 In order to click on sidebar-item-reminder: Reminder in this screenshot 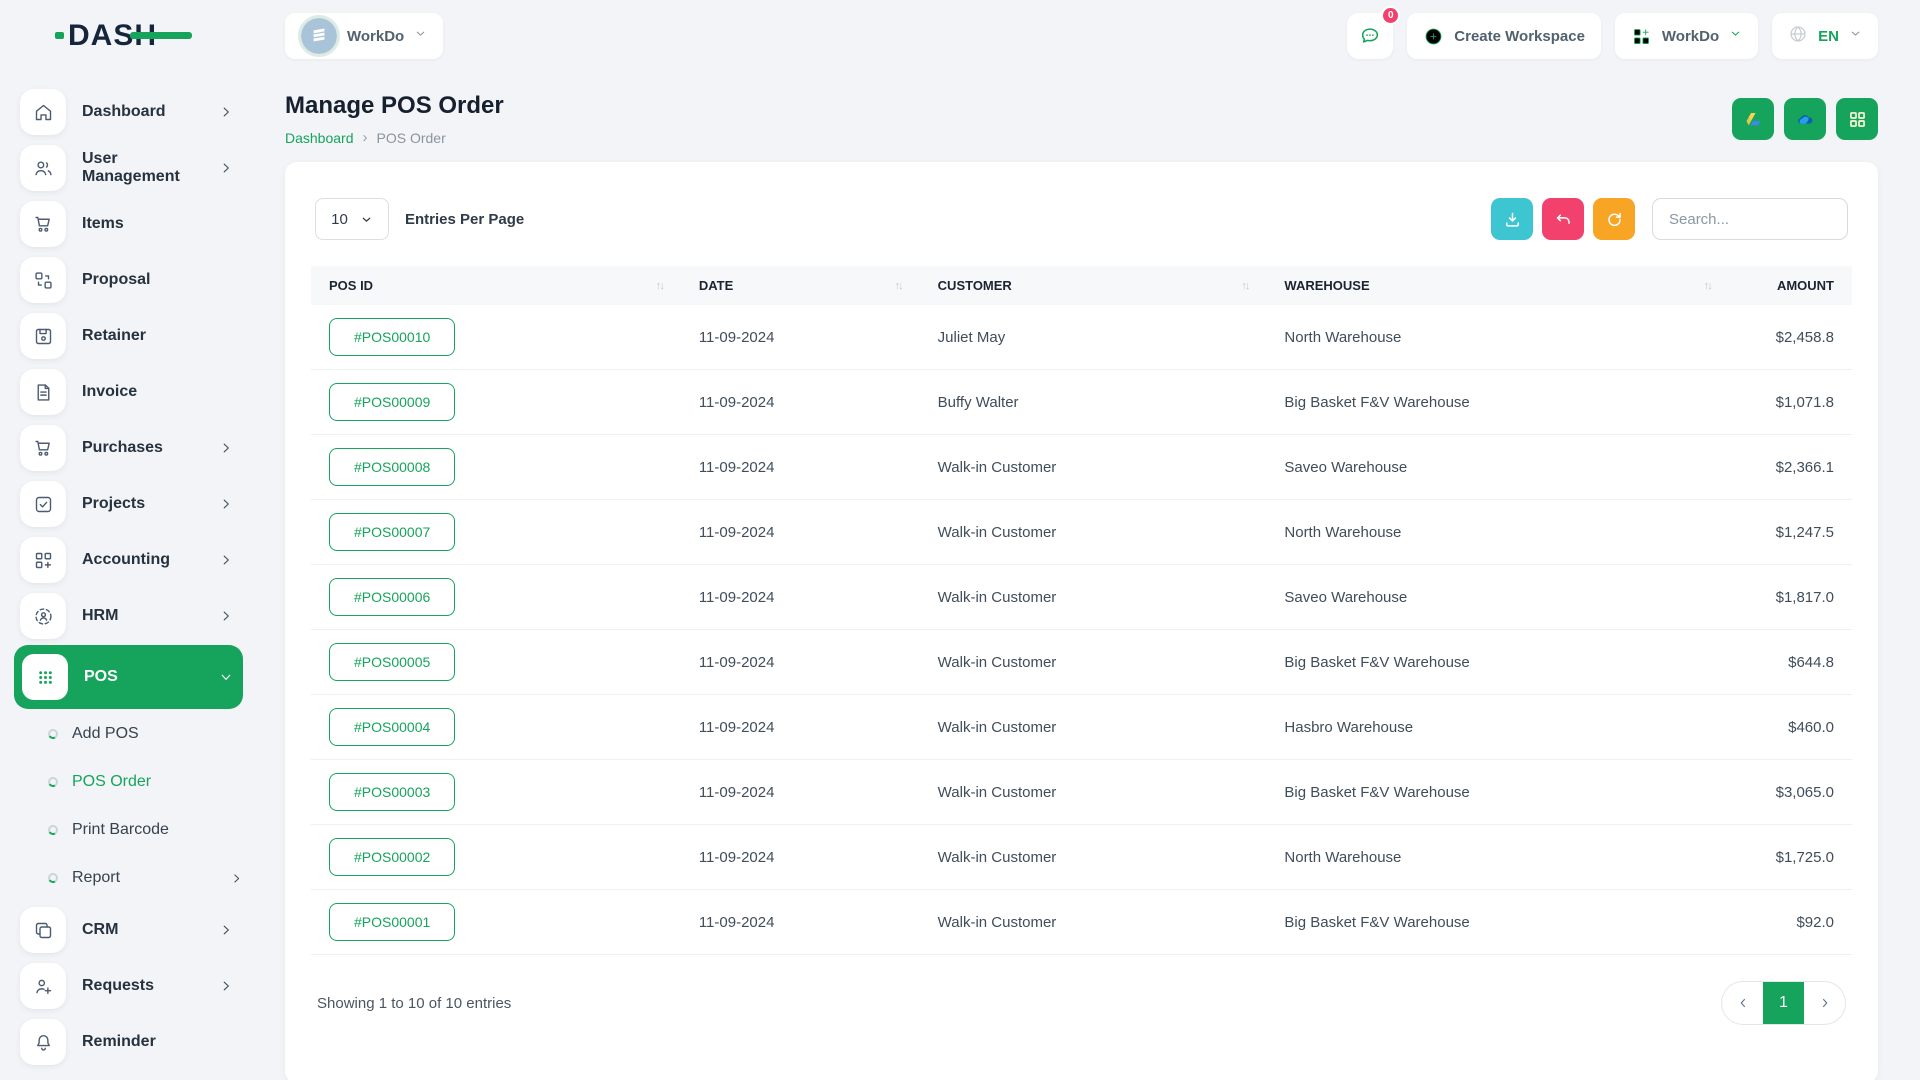, I will do `click(128, 1042)`.